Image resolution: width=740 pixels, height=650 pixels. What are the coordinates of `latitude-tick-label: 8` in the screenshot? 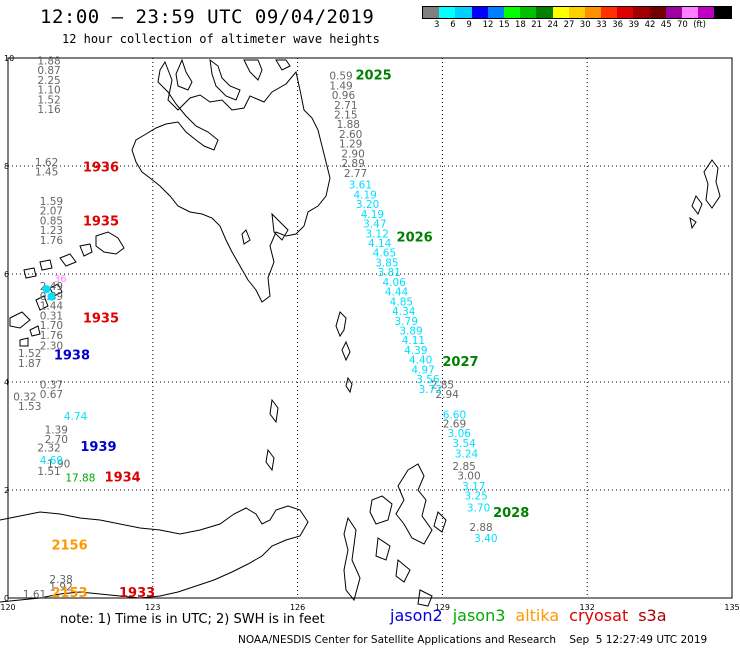 It's located at (6, 166).